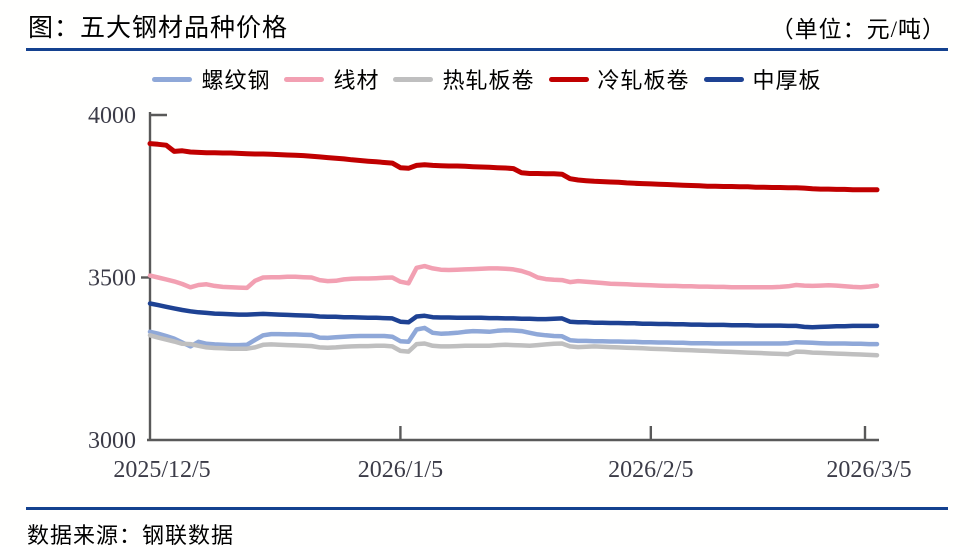 Image resolution: width=974 pixels, height=547 pixels. I want to click on x-tick-label: 2026/1/5, so click(400, 470).